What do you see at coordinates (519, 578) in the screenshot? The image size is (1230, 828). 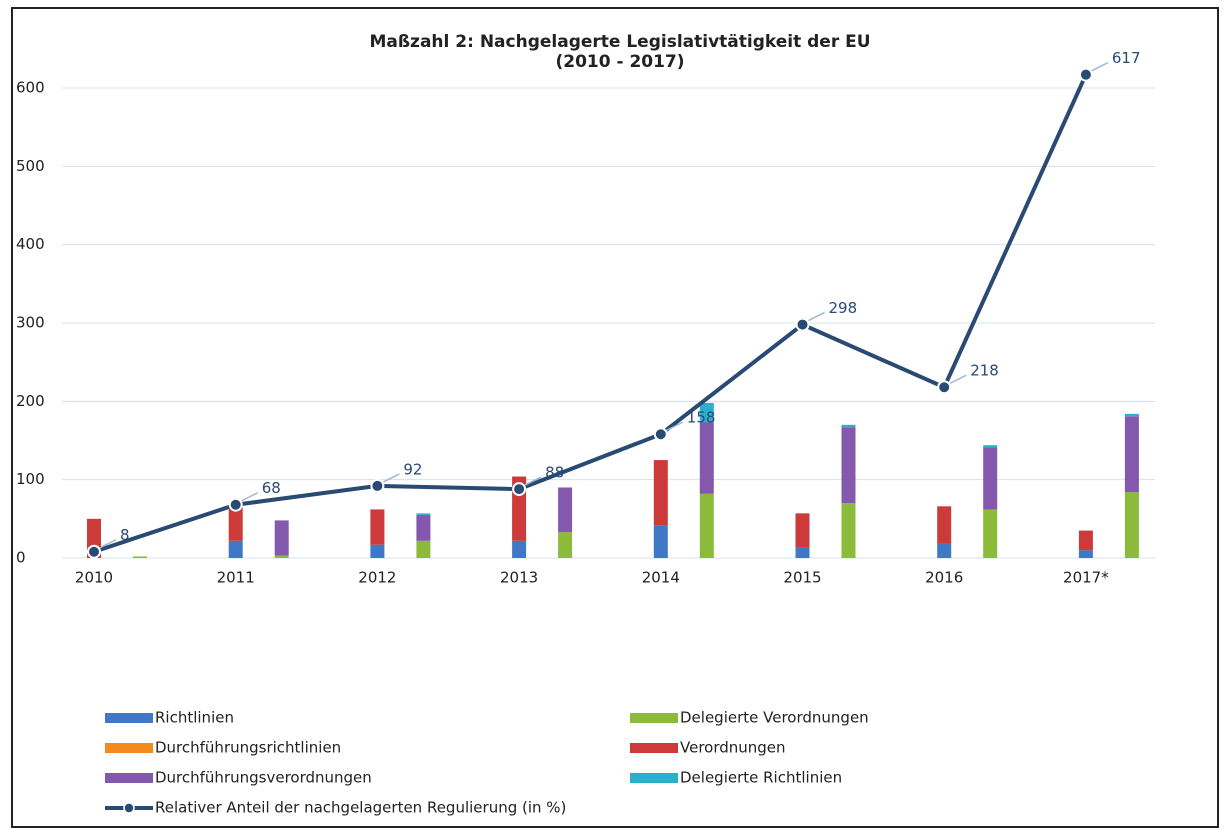 I see `x-tick-label: 2013` at bounding box center [519, 578].